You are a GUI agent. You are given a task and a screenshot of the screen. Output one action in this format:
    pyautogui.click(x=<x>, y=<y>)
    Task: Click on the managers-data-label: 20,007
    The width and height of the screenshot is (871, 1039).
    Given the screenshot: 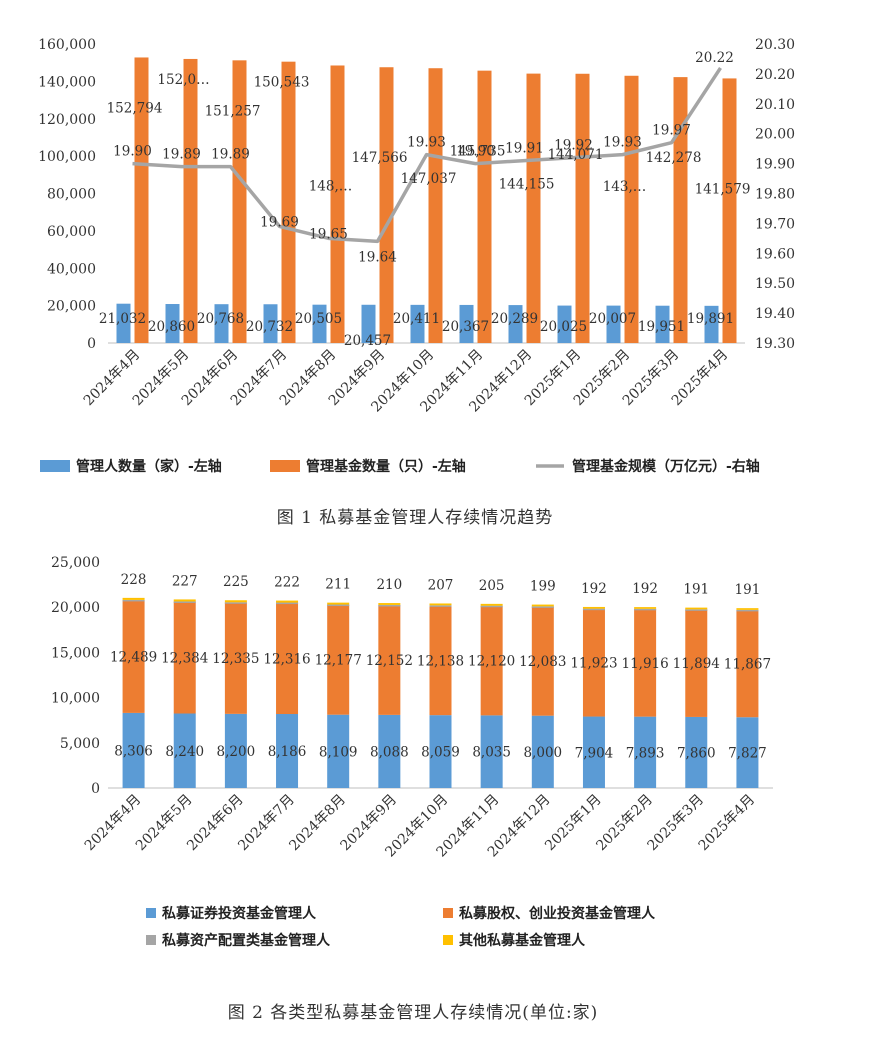 What is the action you would take?
    pyautogui.click(x=612, y=319)
    